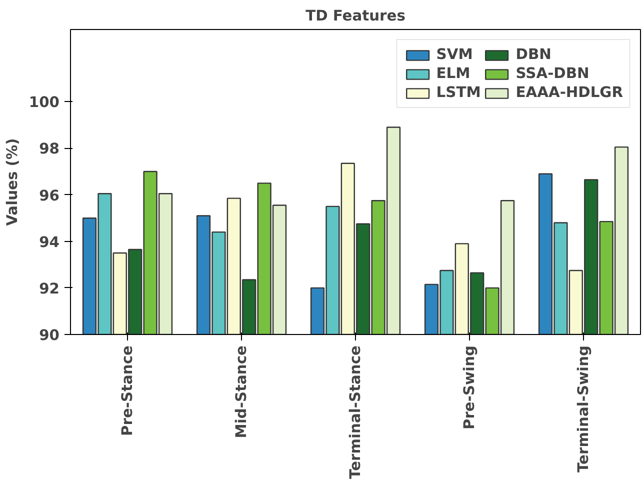 This screenshot has height=481, width=644. I want to click on x-tick-label: Terminal-Stance, so click(355, 412).